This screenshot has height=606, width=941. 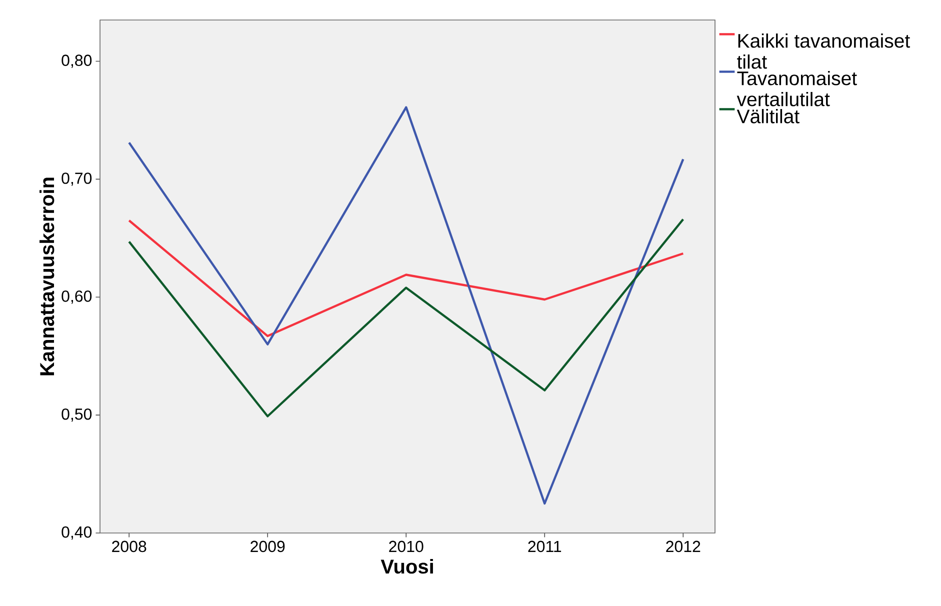 What do you see at coordinates (406, 278) in the screenshot?
I see `line-series` at bounding box center [406, 278].